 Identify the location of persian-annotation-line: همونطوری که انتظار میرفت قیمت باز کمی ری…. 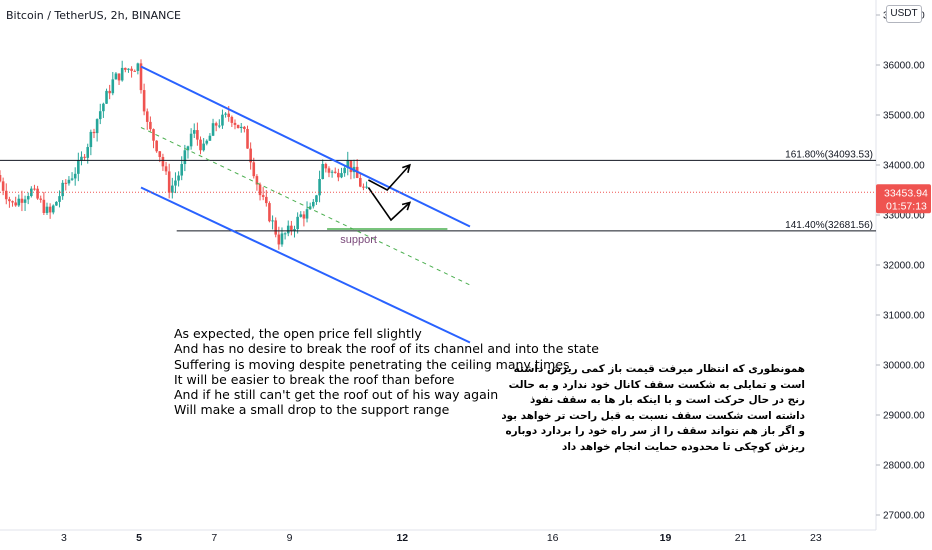
(659, 369).